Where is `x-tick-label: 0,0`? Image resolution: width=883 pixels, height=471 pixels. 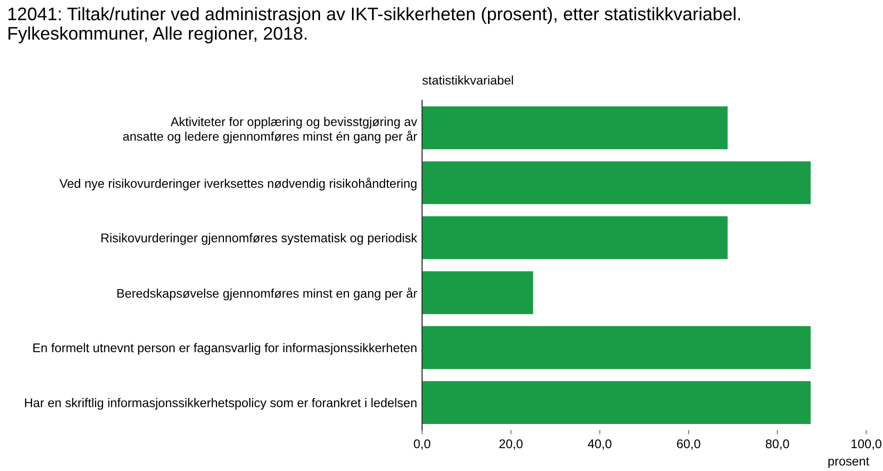 x-tick-label: 0,0 is located at coordinates (422, 444).